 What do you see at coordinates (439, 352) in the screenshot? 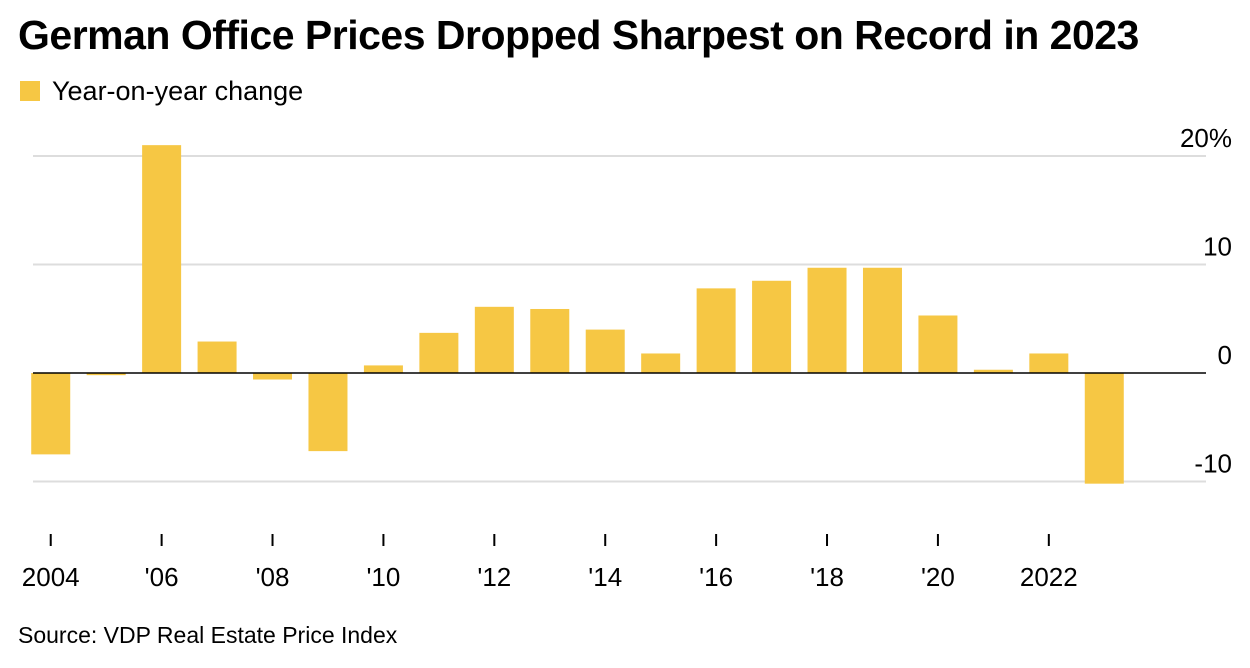
I see `bar-2011` at bounding box center [439, 352].